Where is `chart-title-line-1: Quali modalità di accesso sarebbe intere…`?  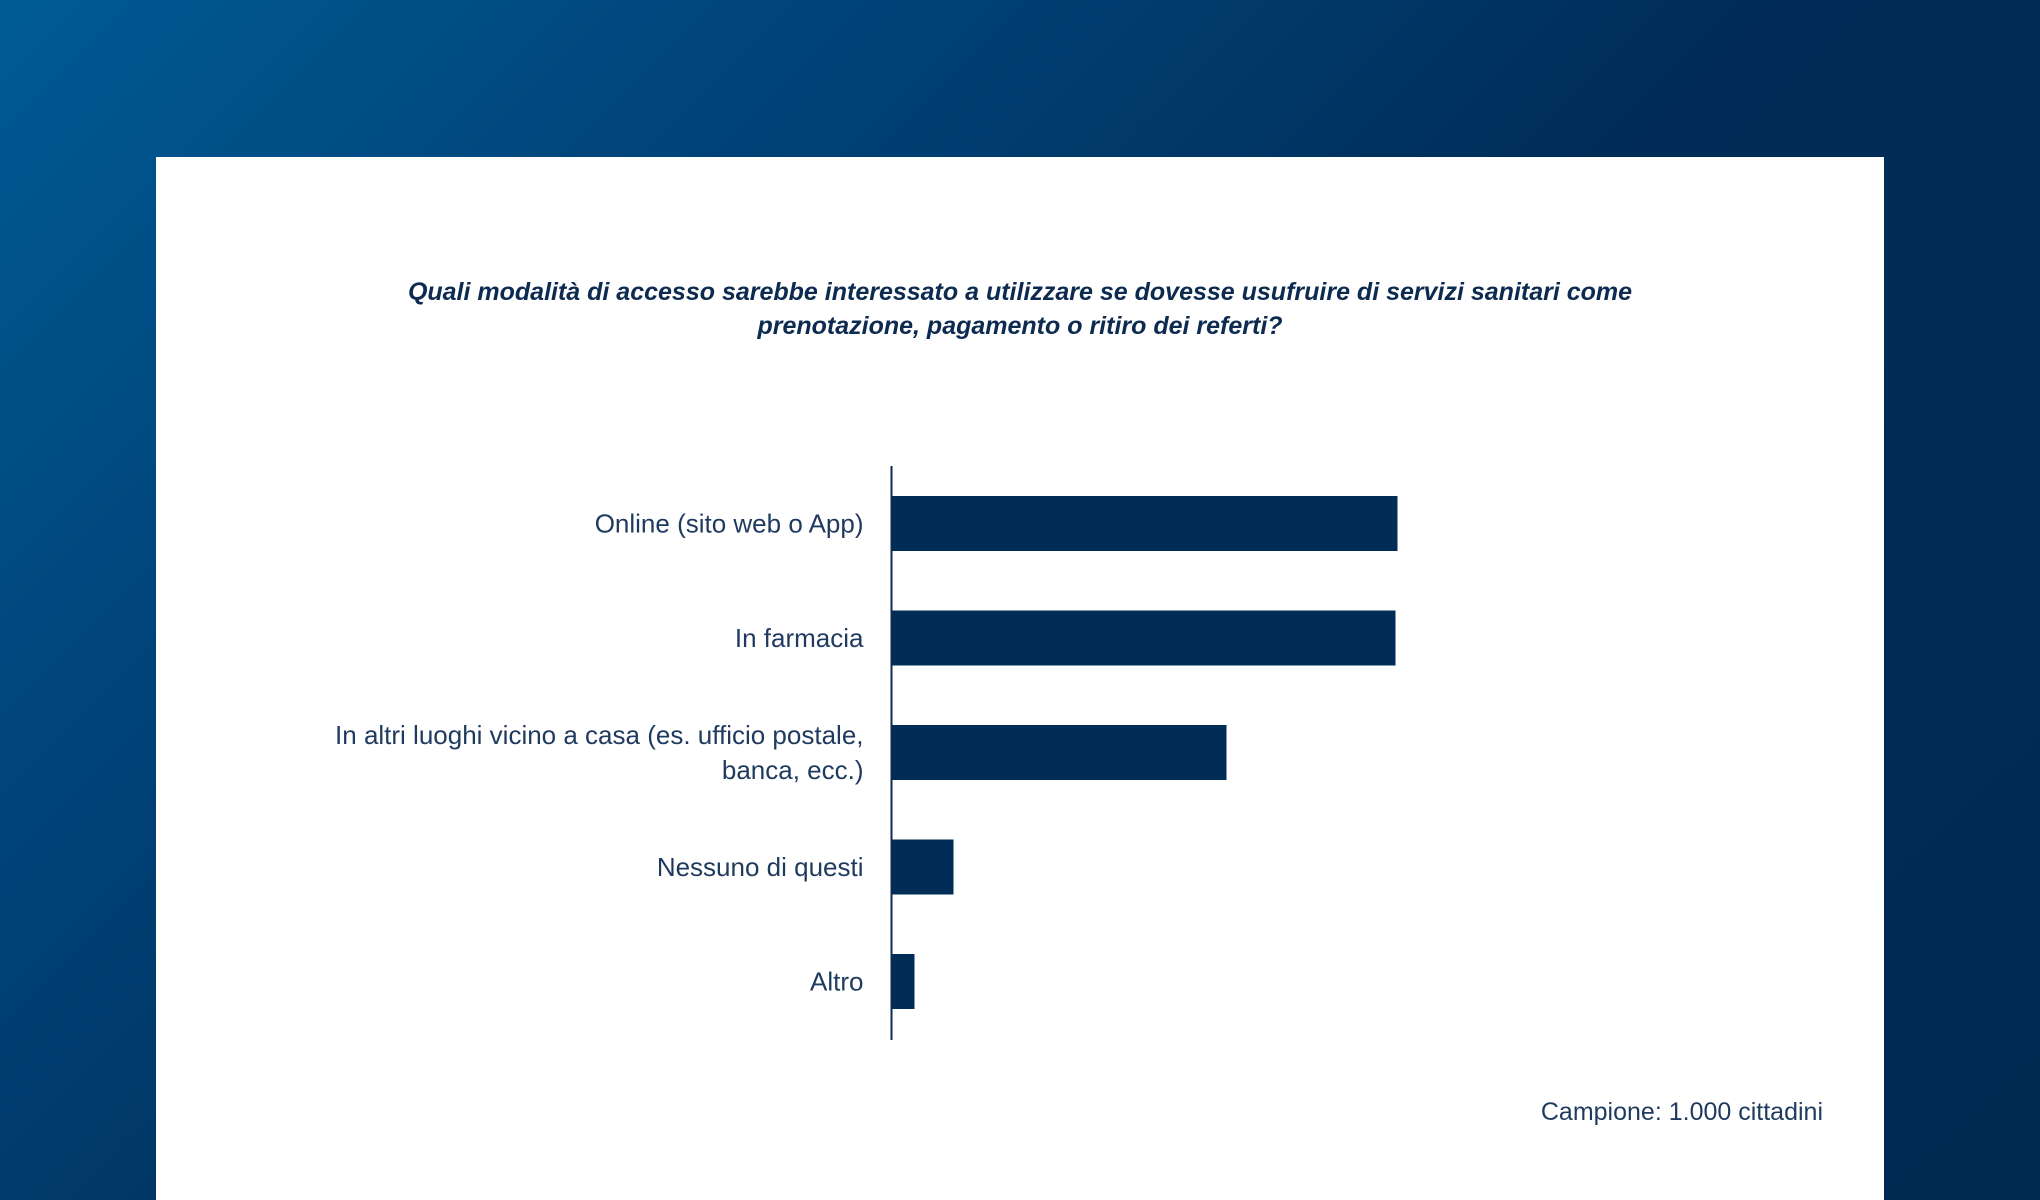
chart-title-line-1: Quali modalità di accesso sarebbe intere… is located at coordinates (1020, 292).